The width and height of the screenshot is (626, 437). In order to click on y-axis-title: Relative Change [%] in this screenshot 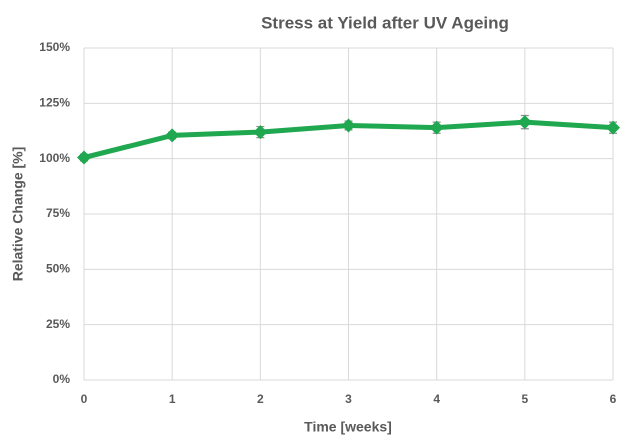, I will do `click(18, 214)`.